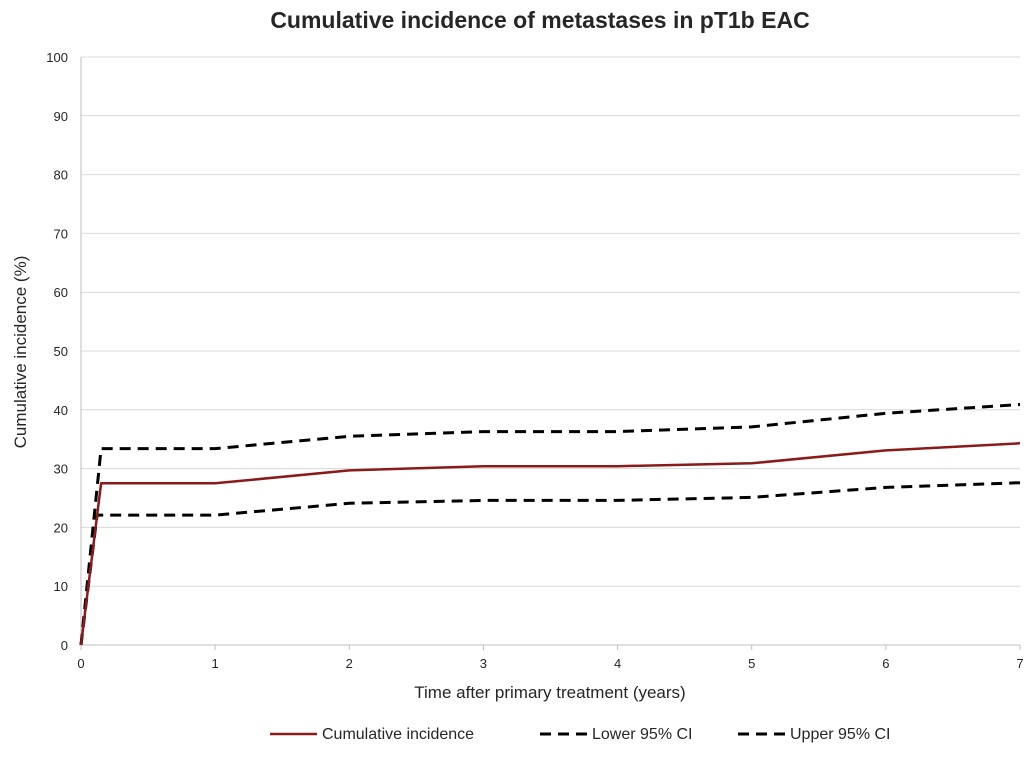 The image size is (1024, 757). I want to click on x-tick-label: 7, so click(1019, 663).